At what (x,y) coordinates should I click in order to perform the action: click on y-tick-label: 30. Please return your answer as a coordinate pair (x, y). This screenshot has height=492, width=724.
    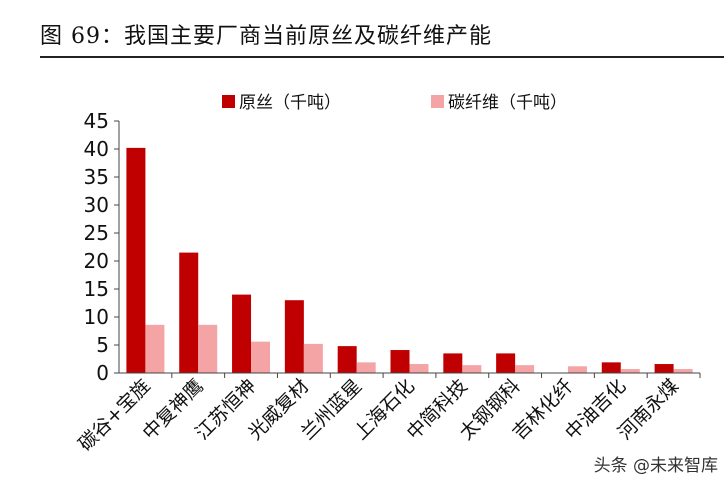
    Looking at the image, I should click on (96, 205).